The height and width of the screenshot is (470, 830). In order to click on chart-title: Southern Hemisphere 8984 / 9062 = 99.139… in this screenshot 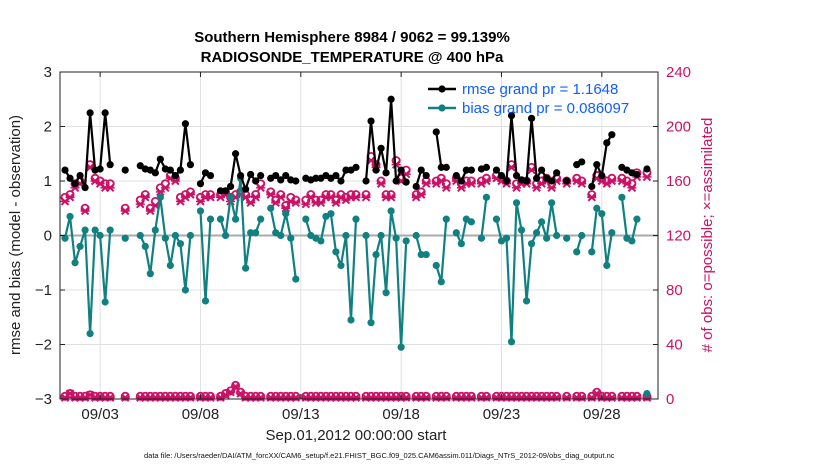, I will do `click(352, 37)`.